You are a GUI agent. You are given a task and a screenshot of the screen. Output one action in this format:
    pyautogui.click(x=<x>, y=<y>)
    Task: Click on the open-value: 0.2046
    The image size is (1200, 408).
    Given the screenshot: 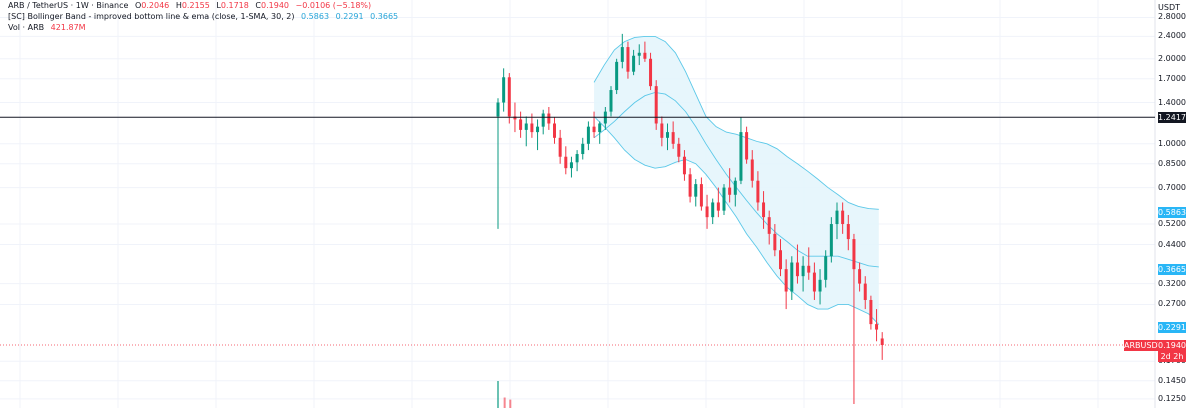 What is the action you would take?
    pyautogui.click(x=155, y=5)
    